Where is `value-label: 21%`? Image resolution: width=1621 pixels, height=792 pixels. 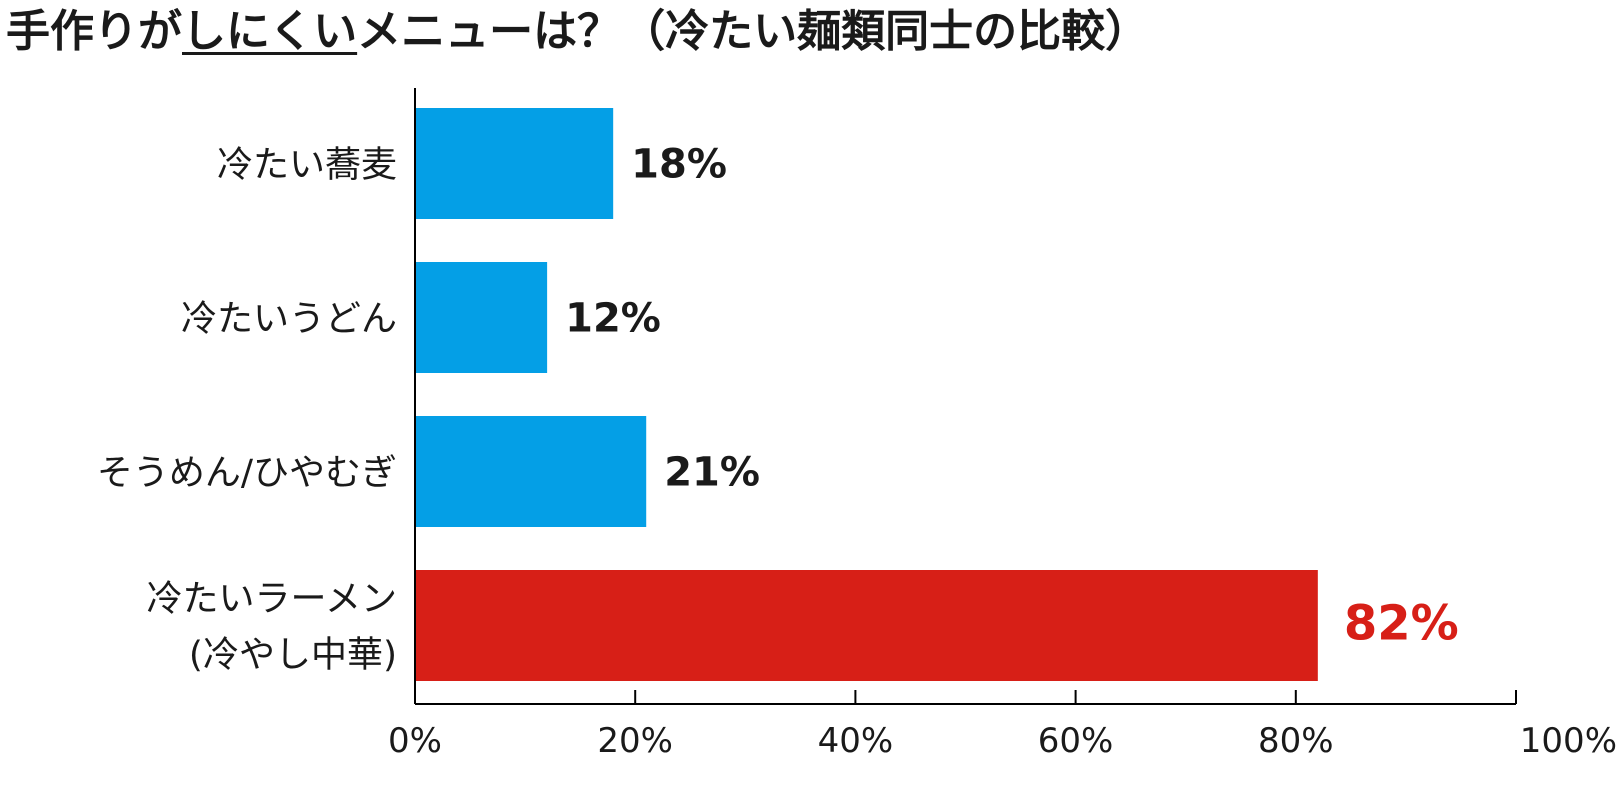
value-label: 21% is located at coordinates (712, 473).